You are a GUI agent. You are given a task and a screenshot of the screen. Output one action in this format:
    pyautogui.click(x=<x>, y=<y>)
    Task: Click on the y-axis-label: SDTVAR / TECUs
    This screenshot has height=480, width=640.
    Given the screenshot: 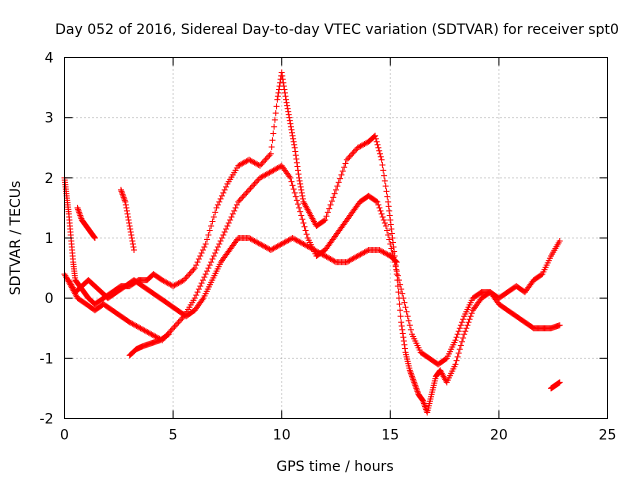 What is the action you would take?
    pyautogui.click(x=16, y=238)
    